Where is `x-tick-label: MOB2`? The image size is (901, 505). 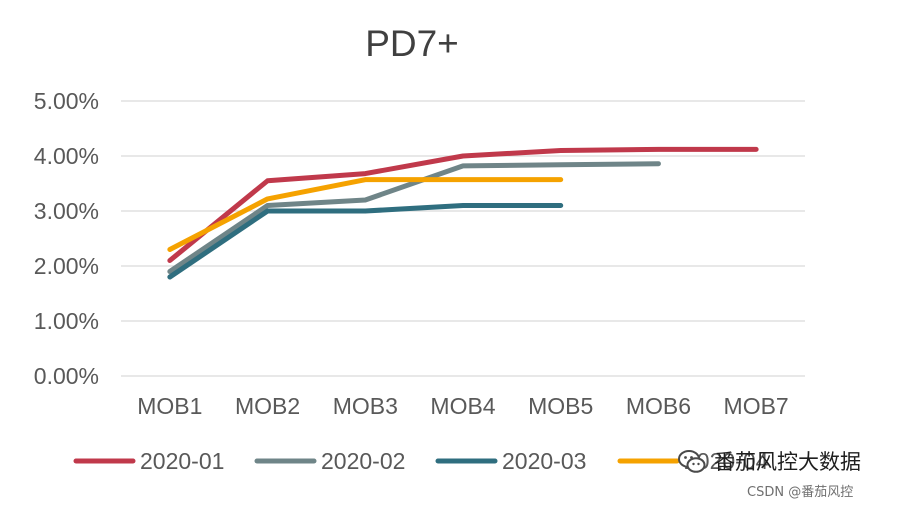
x-tick-label: MOB2 is located at coordinates (267, 406).